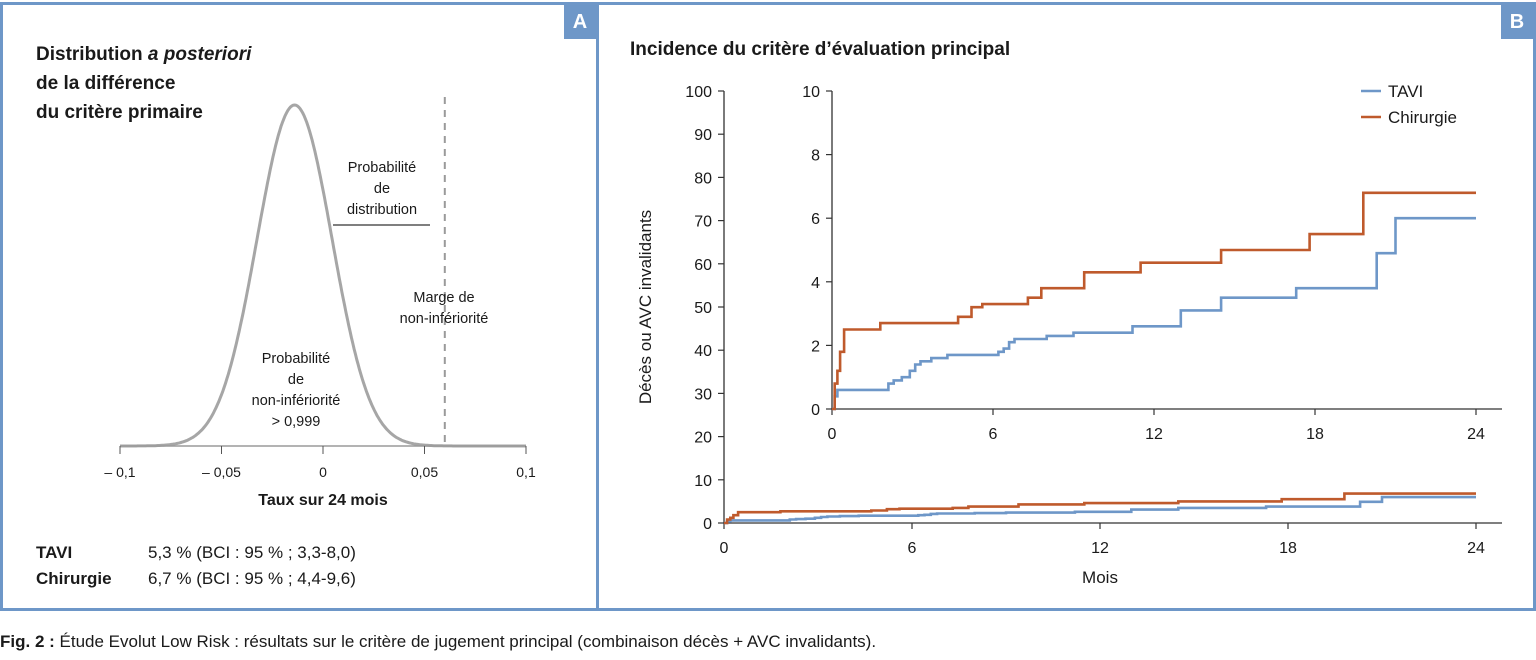  What do you see at coordinates (645, 307) in the screenshot?
I see `y-axis-title: Décès ou AVC invalidants` at bounding box center [645, 307].